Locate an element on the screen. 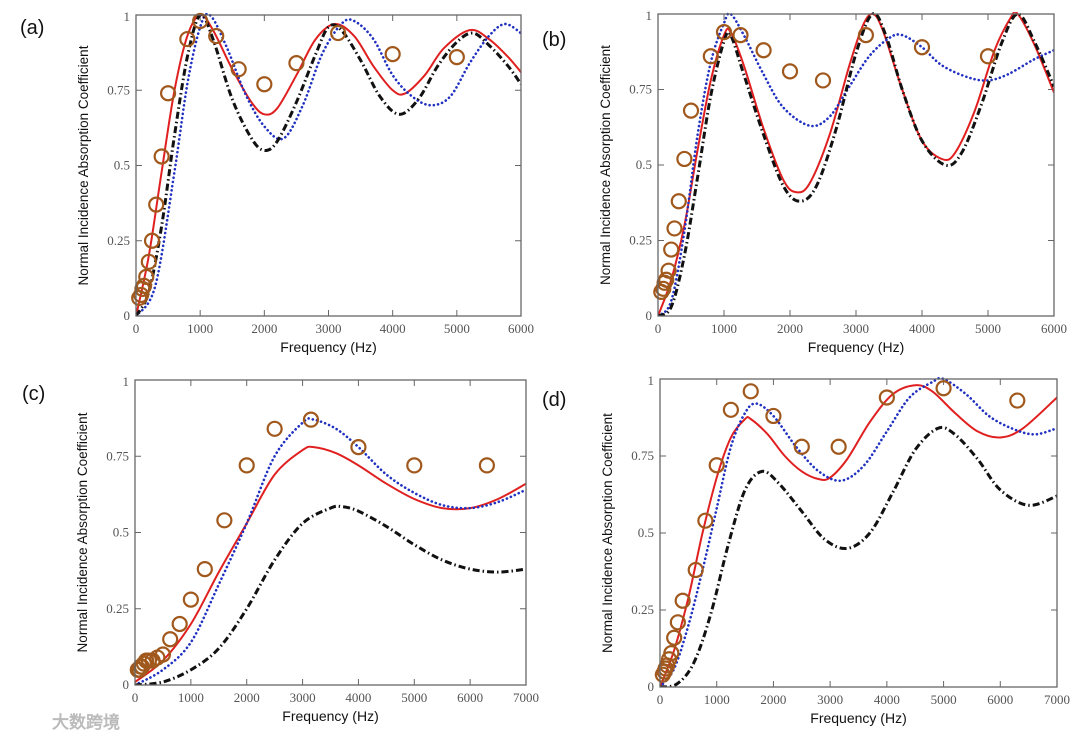 This screenshot has width=1080, height=742. panel-label: (c) is located at coordinates (33, 394).